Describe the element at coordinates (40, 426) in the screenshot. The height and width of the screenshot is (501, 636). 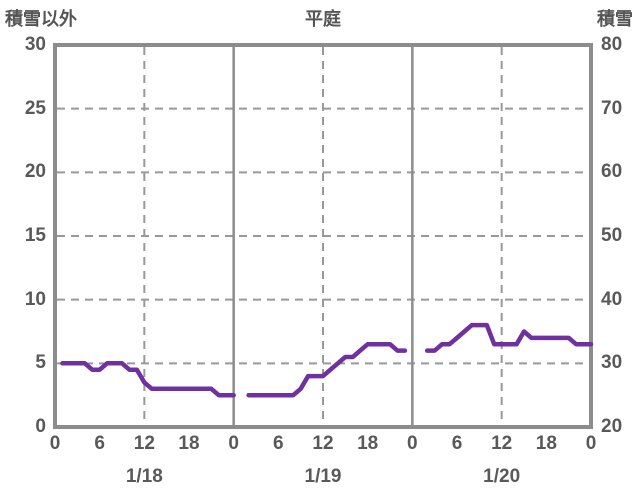
I see `left-axis-tick-label: 0` at that location.